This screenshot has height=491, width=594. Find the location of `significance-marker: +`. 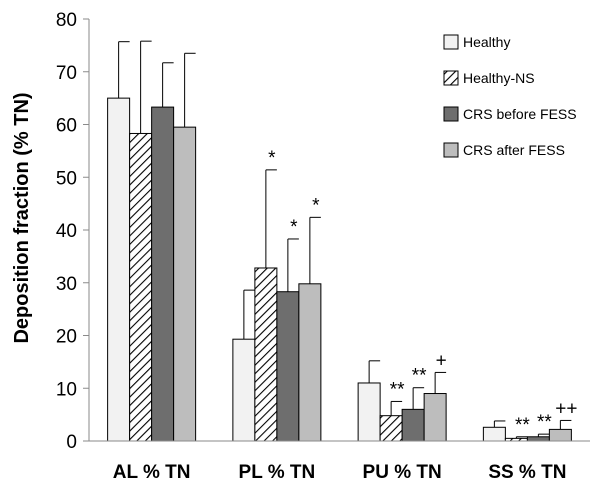

significance-marker: + is located at coordinates (441, 360).